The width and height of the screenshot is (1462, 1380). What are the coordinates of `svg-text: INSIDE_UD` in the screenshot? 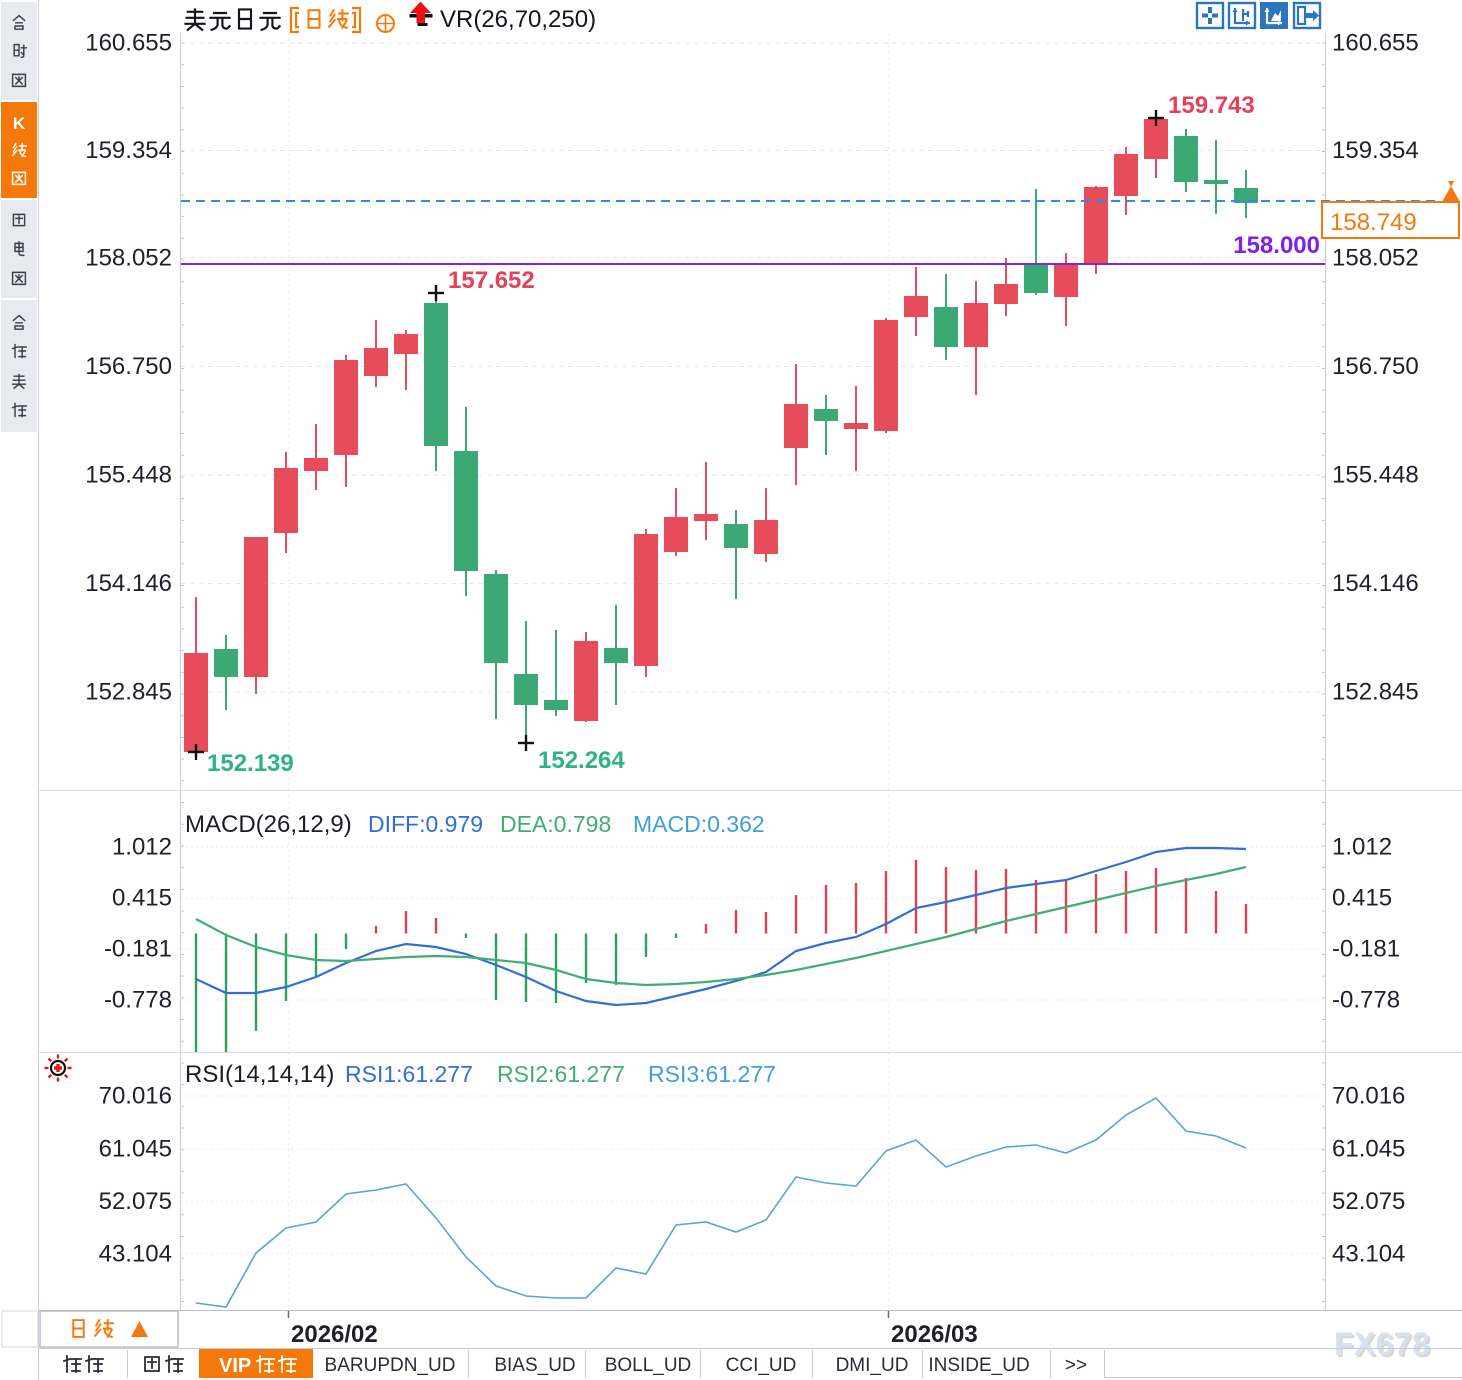 It's located at (978, 1365).